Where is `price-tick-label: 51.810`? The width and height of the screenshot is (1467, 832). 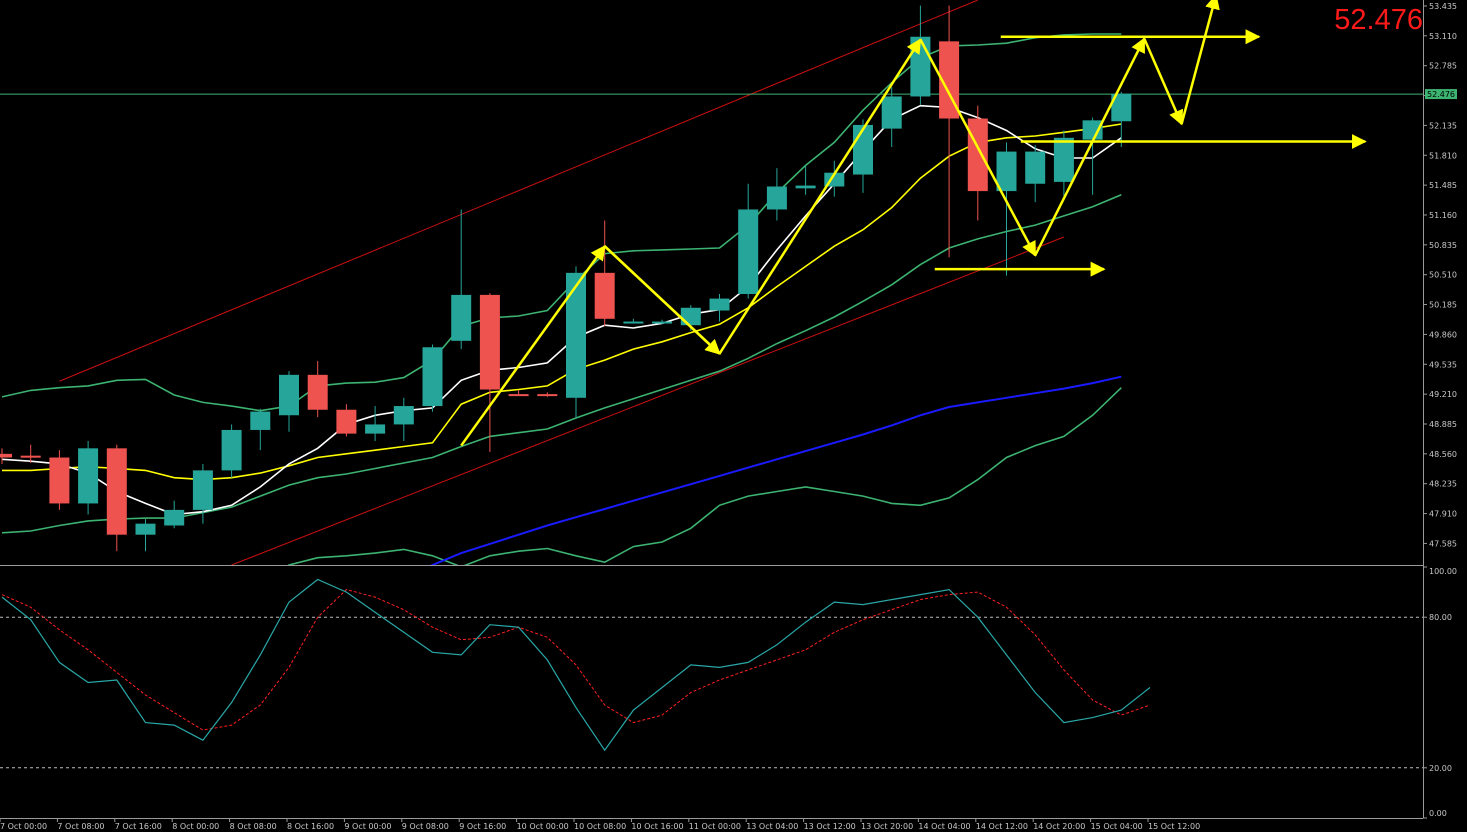 price-tick-label: 51.810 is located at coordinates (1443, 155).